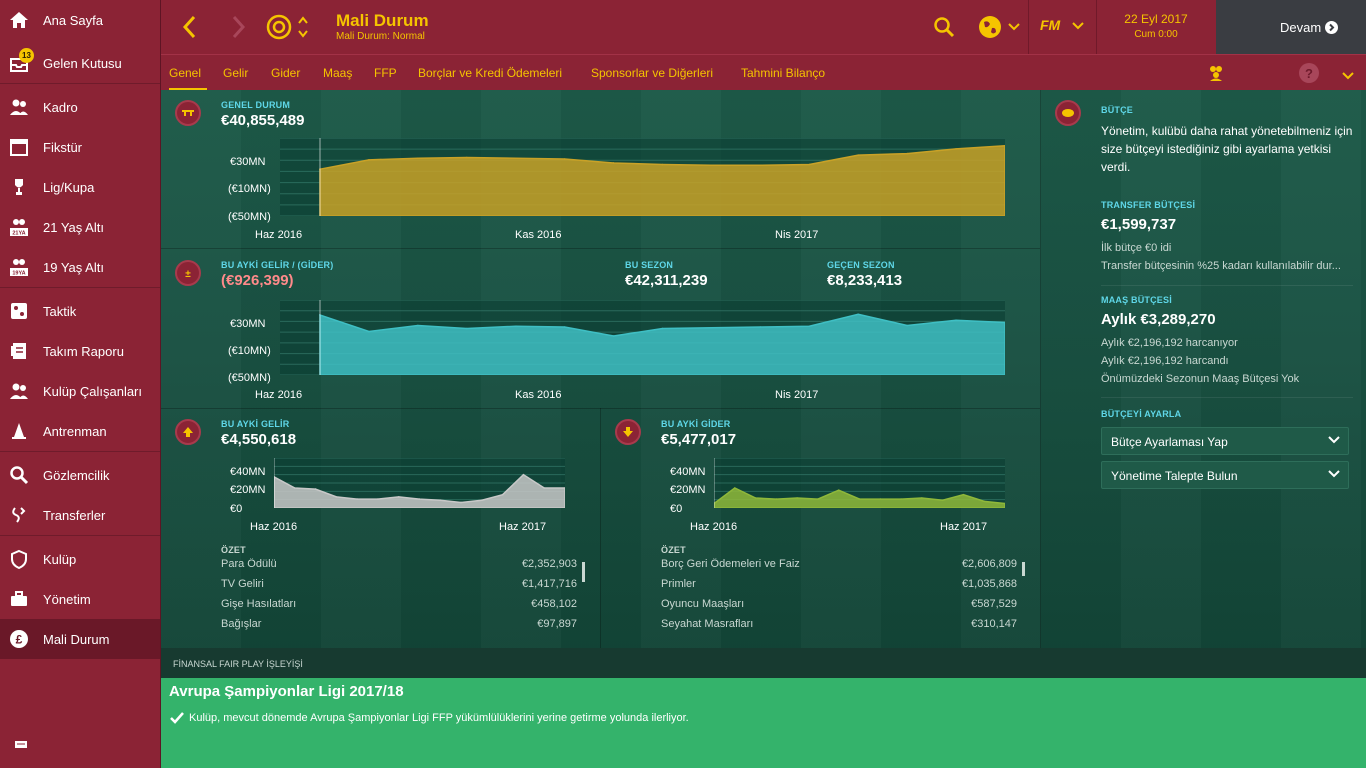 This screenshot has height=768, width=1366. What do you see at coordinates (80, 147) in the screenshot?
I see `sidebar-item-fikstür: Fikstür` at bounding box center [80, 147].